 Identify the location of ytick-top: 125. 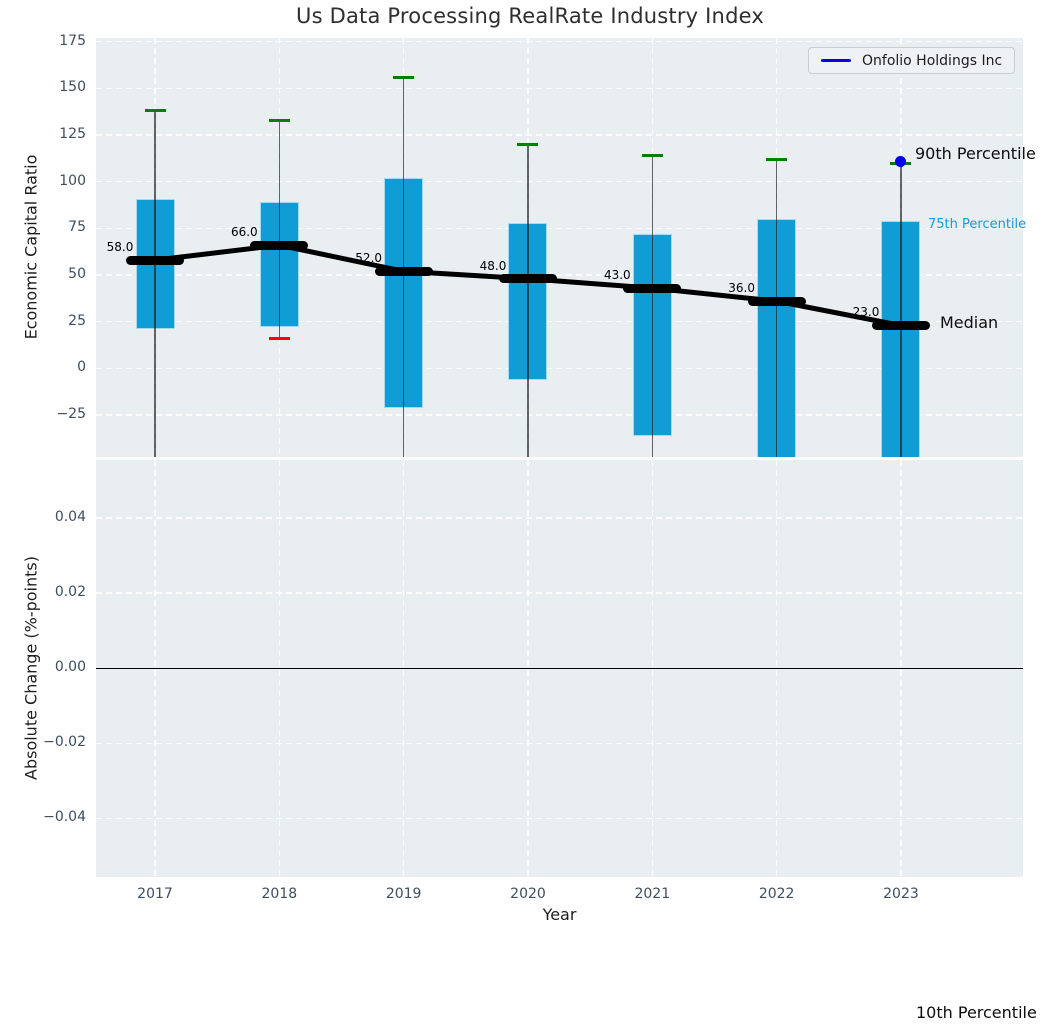
(72, 134).